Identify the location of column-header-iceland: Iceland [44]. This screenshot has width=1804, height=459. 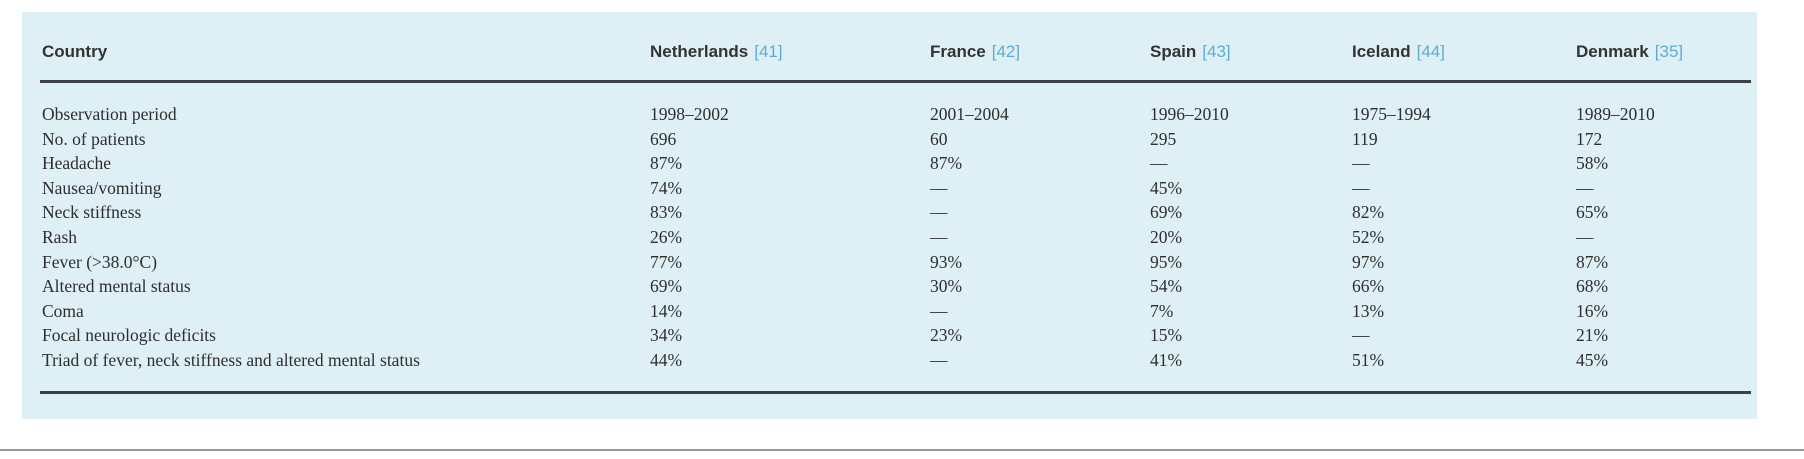
(1398, 52).